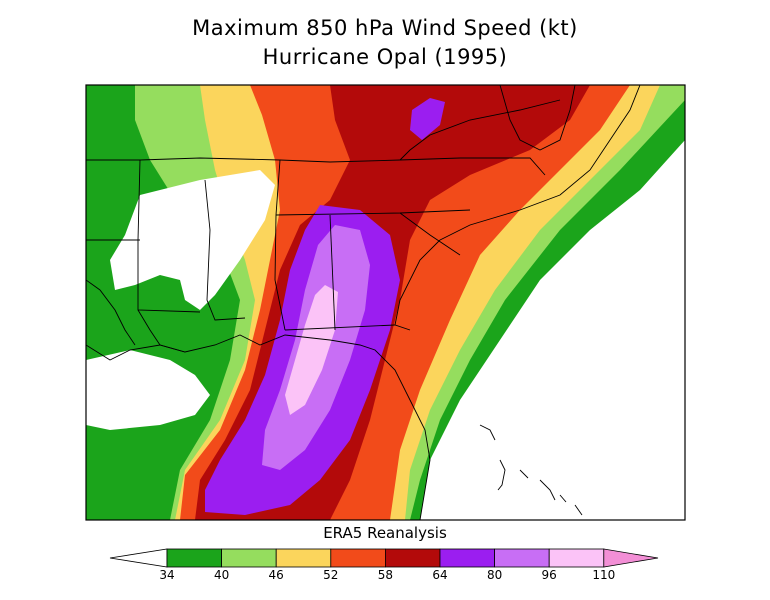 The height and width of the screenshot is (600, 770). Describe the element at coordinates (192, 240) in the screenshot. I see `west-calm-region` at that location.